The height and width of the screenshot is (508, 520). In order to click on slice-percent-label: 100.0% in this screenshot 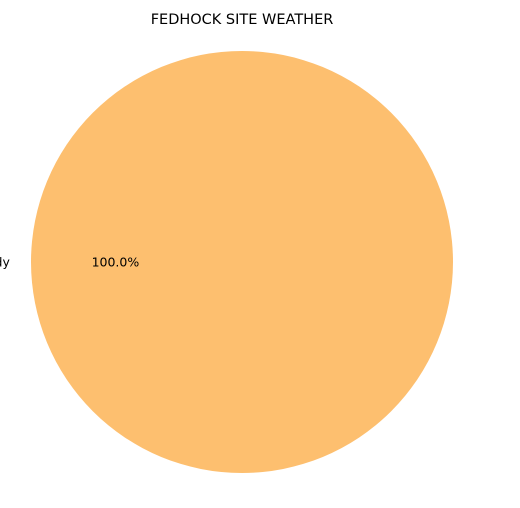, I will do `click(116, 262)`.